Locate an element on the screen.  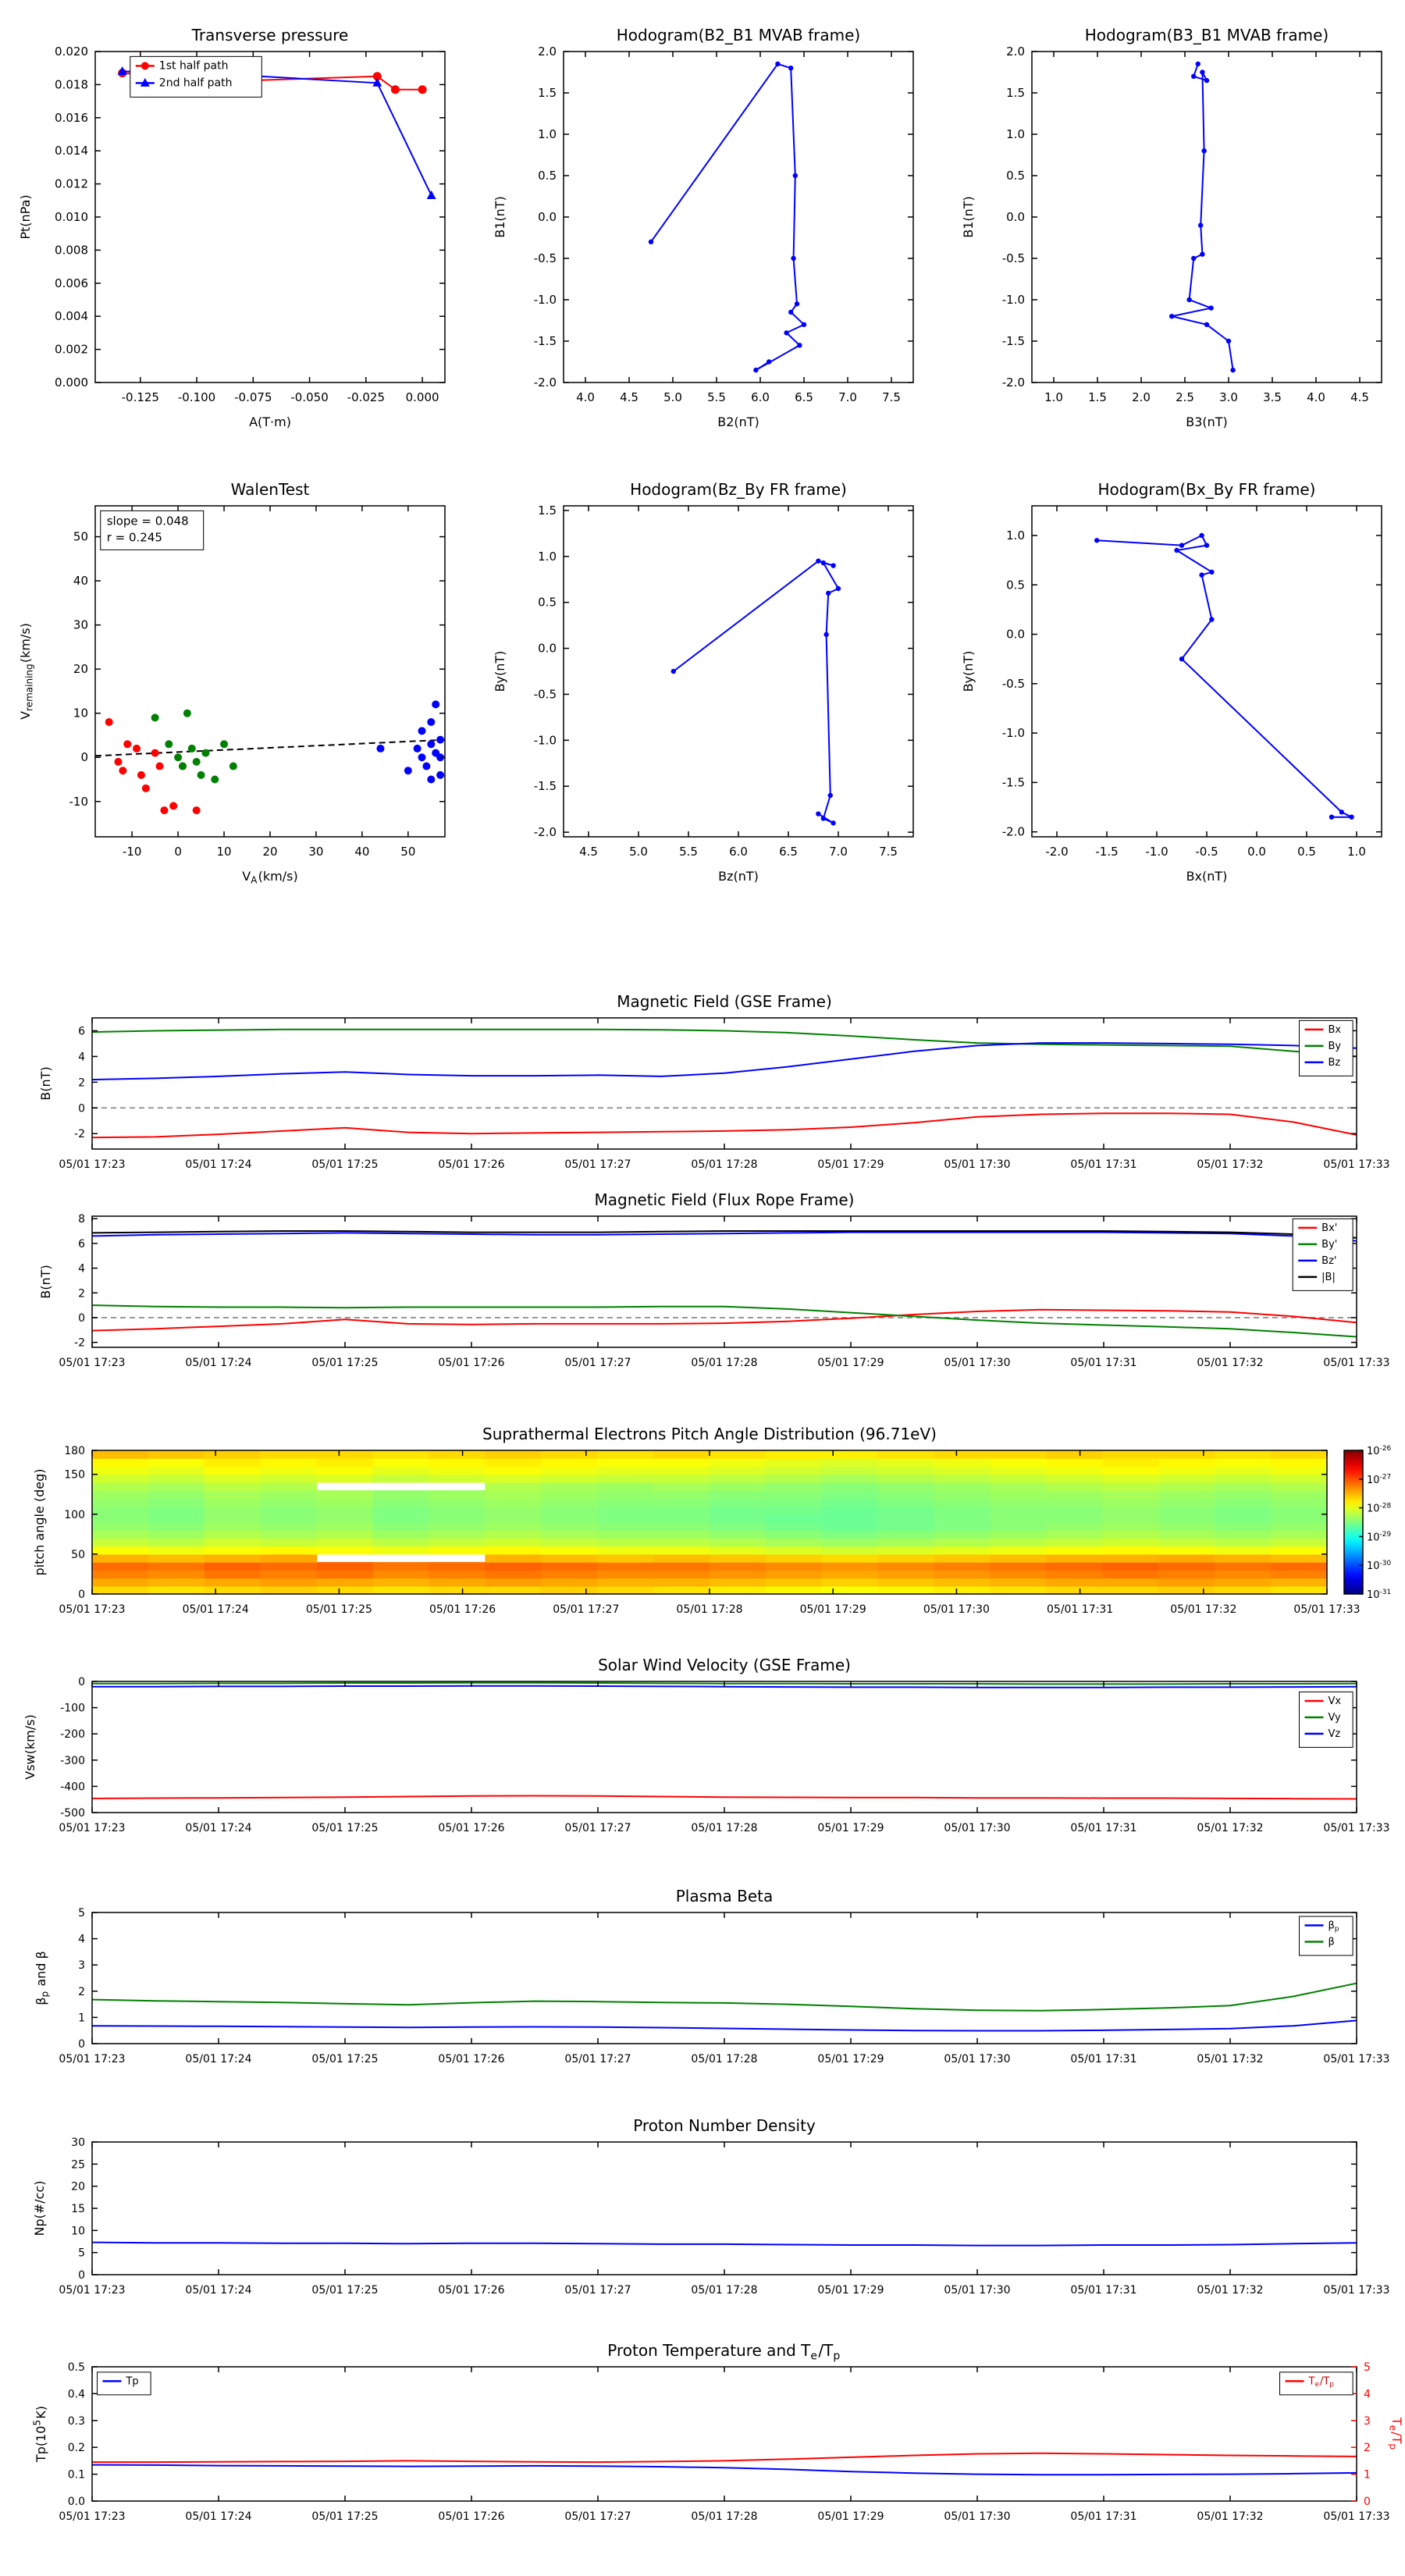
svg-text: 50 is located at coordinates (408, 852).